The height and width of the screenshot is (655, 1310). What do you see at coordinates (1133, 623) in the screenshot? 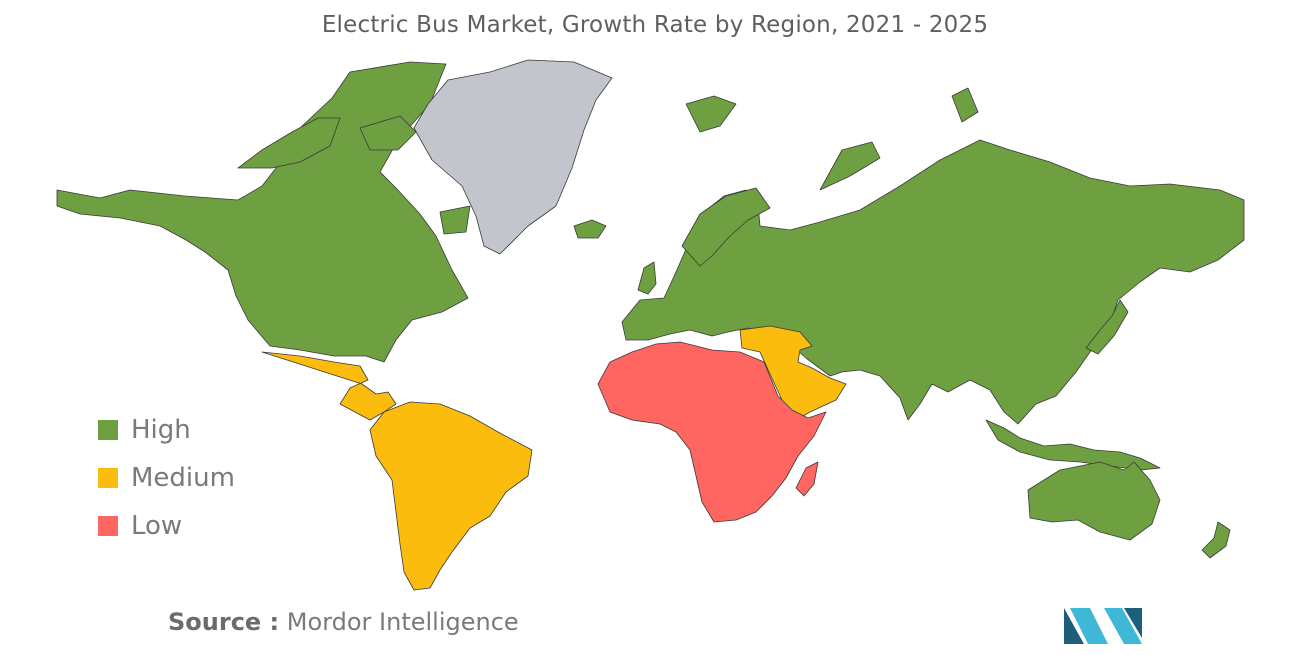
I see `logo-shape-bar` at bounding box center [1133, 623].